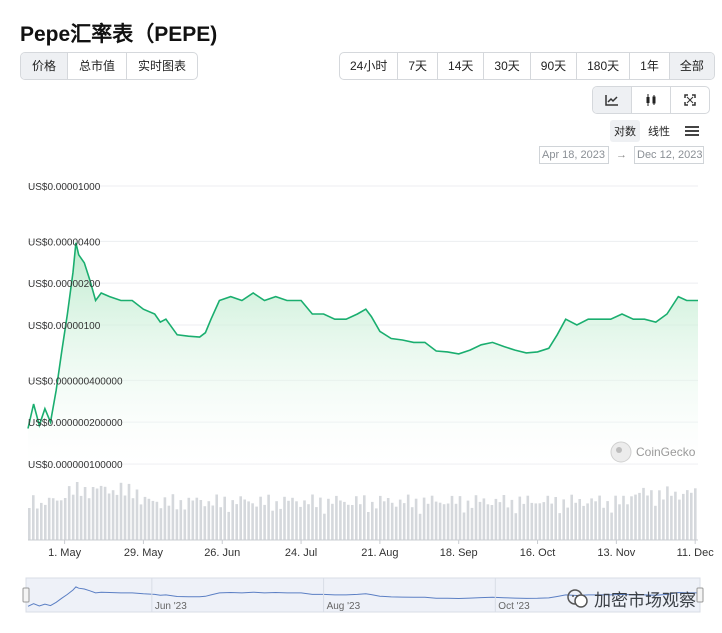  What do you see at coordinates (363, 595) in the screenshot?
I see `range-navigator: Jun '23 Aug '23 Oct '23` at bounding box center [363, 595].